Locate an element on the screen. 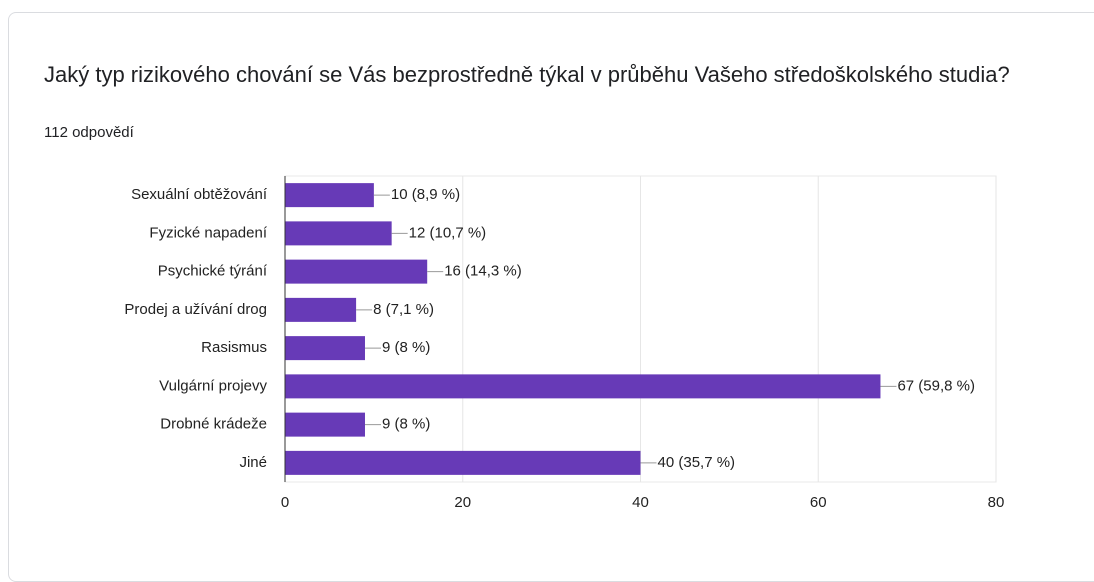  x-tick-label: 80 is located at coordinates (996, 502).